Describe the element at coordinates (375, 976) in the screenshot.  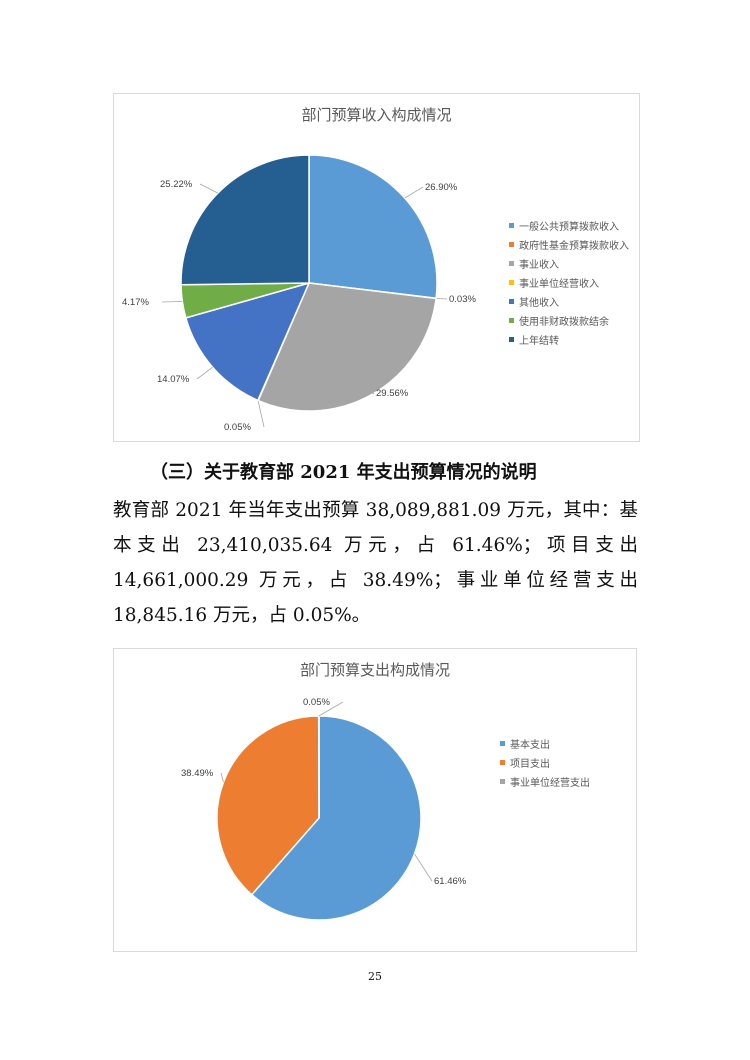
I see `page-number: 25` at that location.